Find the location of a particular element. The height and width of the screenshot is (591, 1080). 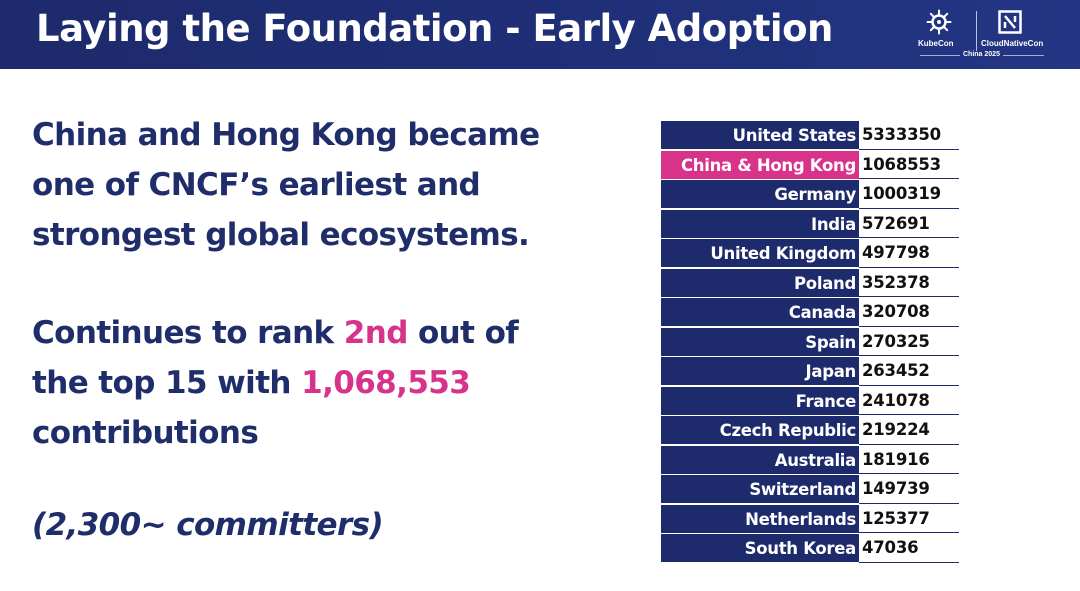

table-row: Australia 181916 is located at coordinates (810, 459).